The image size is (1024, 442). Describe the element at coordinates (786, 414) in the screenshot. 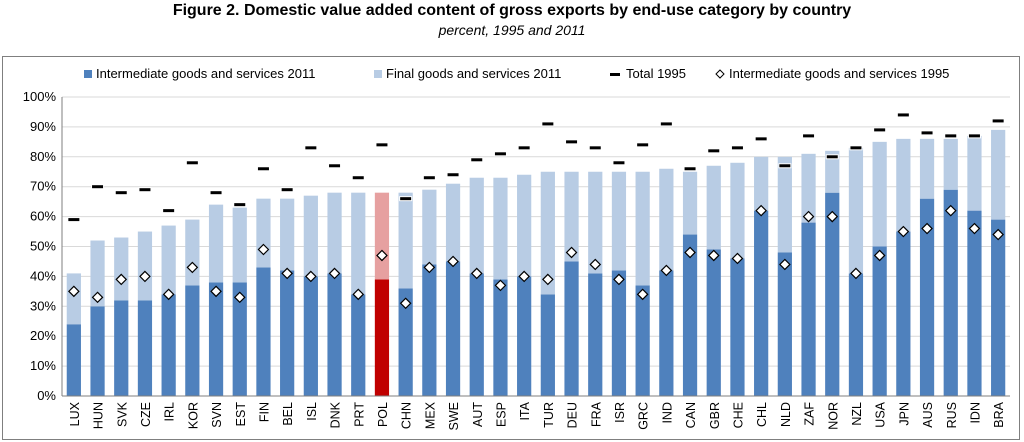

I see `x-tick-label: NLD` at that location.